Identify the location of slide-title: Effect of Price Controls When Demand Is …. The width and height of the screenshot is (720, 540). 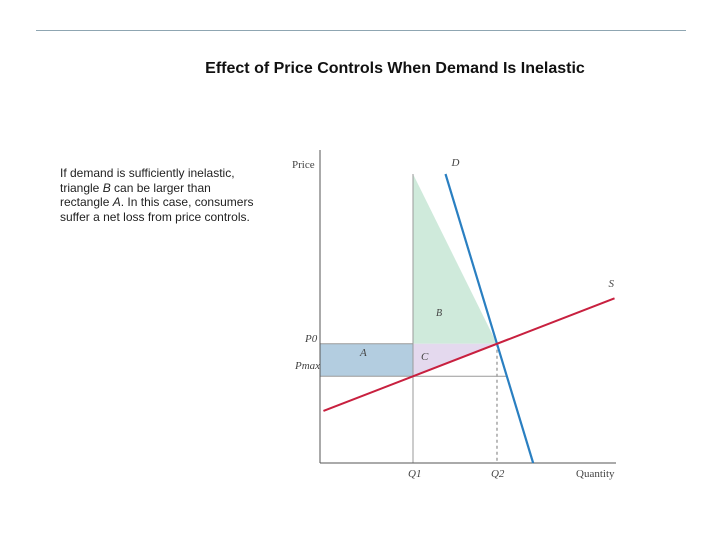
(395, 68).